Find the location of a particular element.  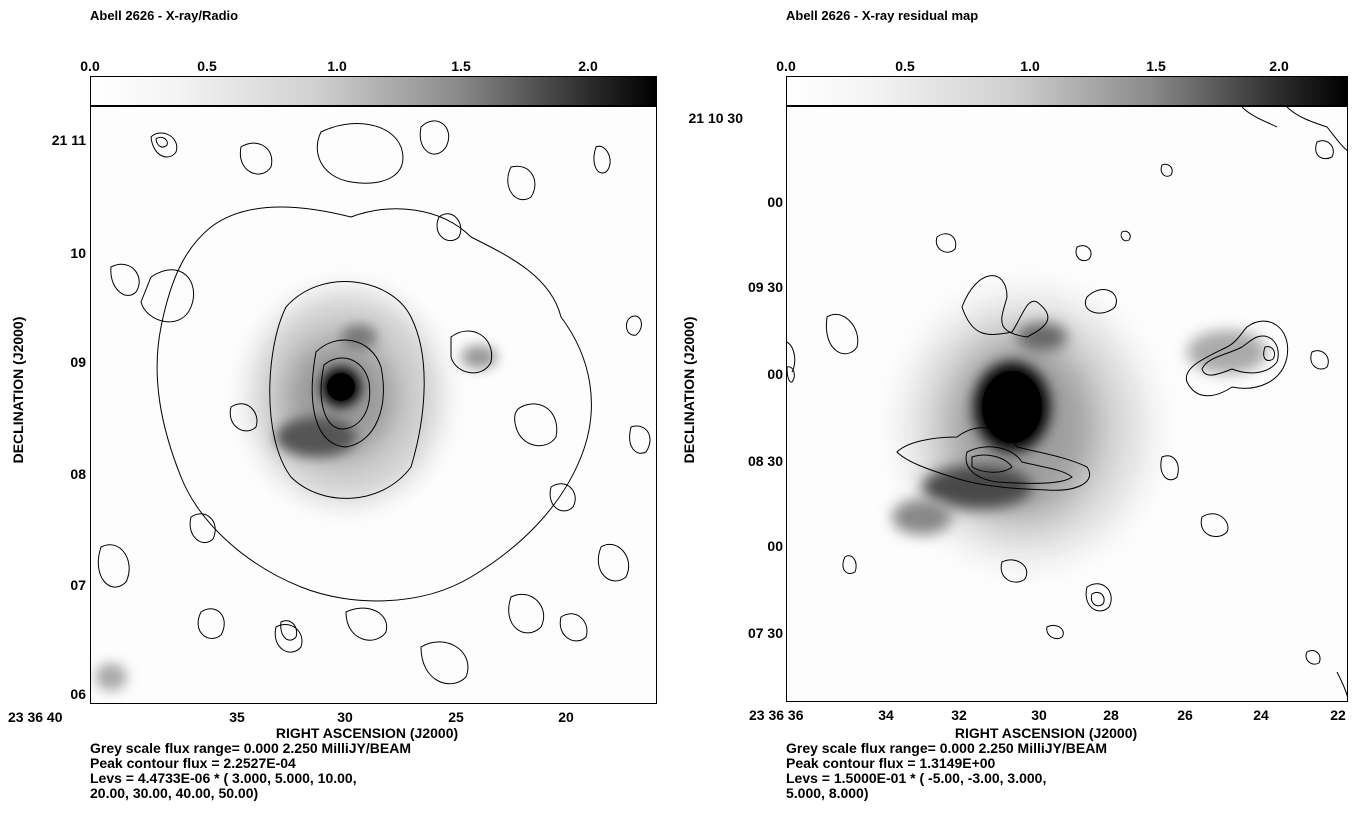

y-tick-label: 07 30 is located at coordinates (765, 633).